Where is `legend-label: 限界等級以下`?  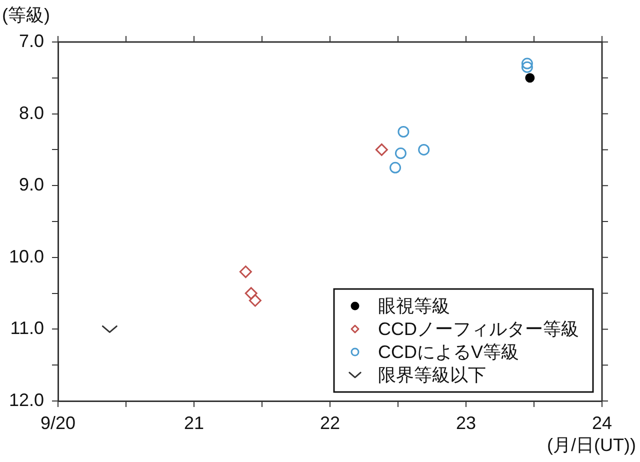
legend-label: 限界等級以下 is located at coordinates (432, 374).